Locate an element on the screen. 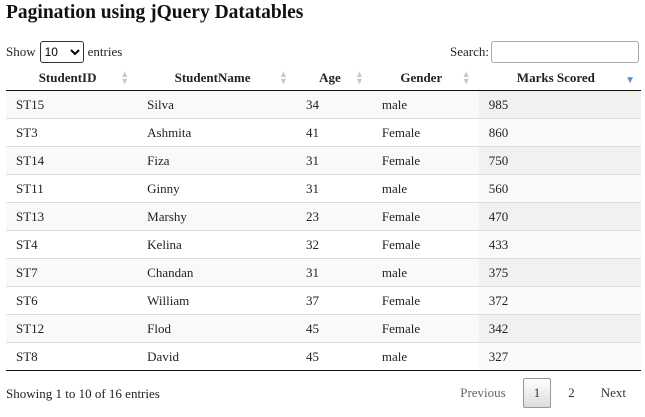  cell-age: 41 is located at coordinates (333, 132).